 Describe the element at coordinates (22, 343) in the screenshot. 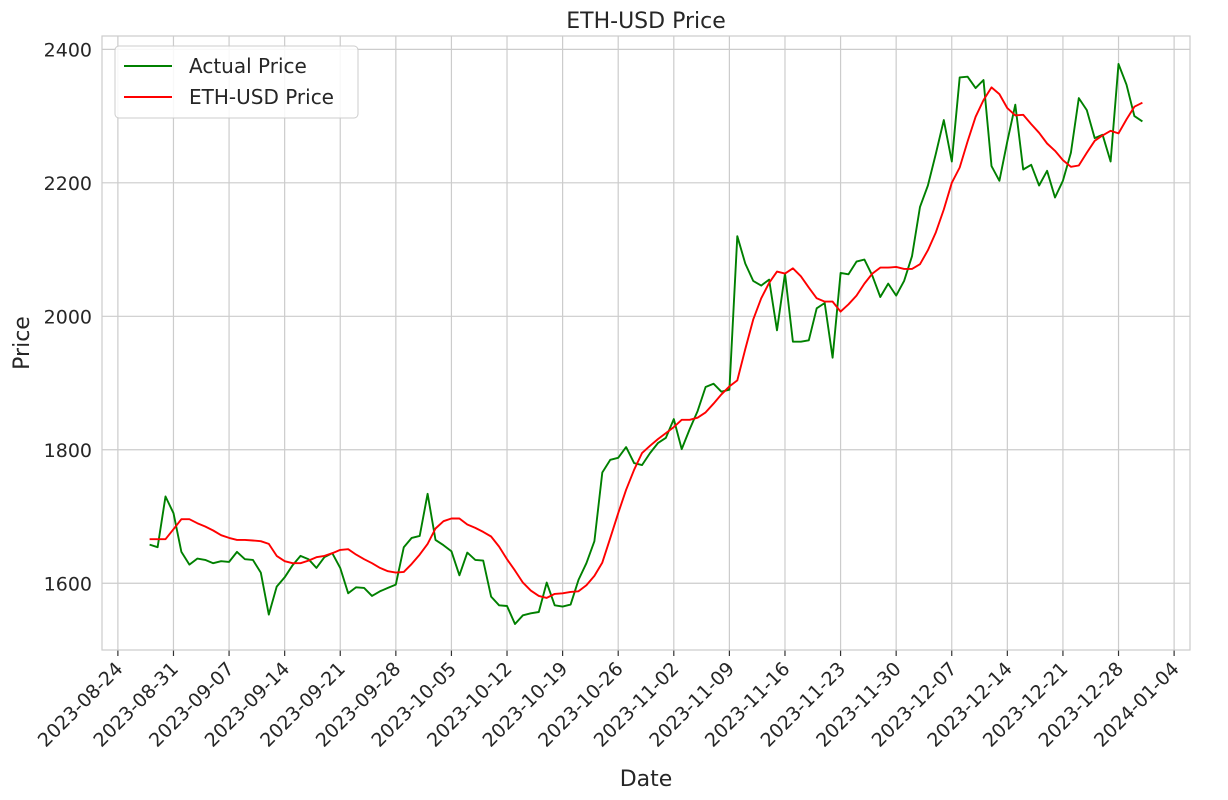

I see `y-axis-label: Price` at that location.